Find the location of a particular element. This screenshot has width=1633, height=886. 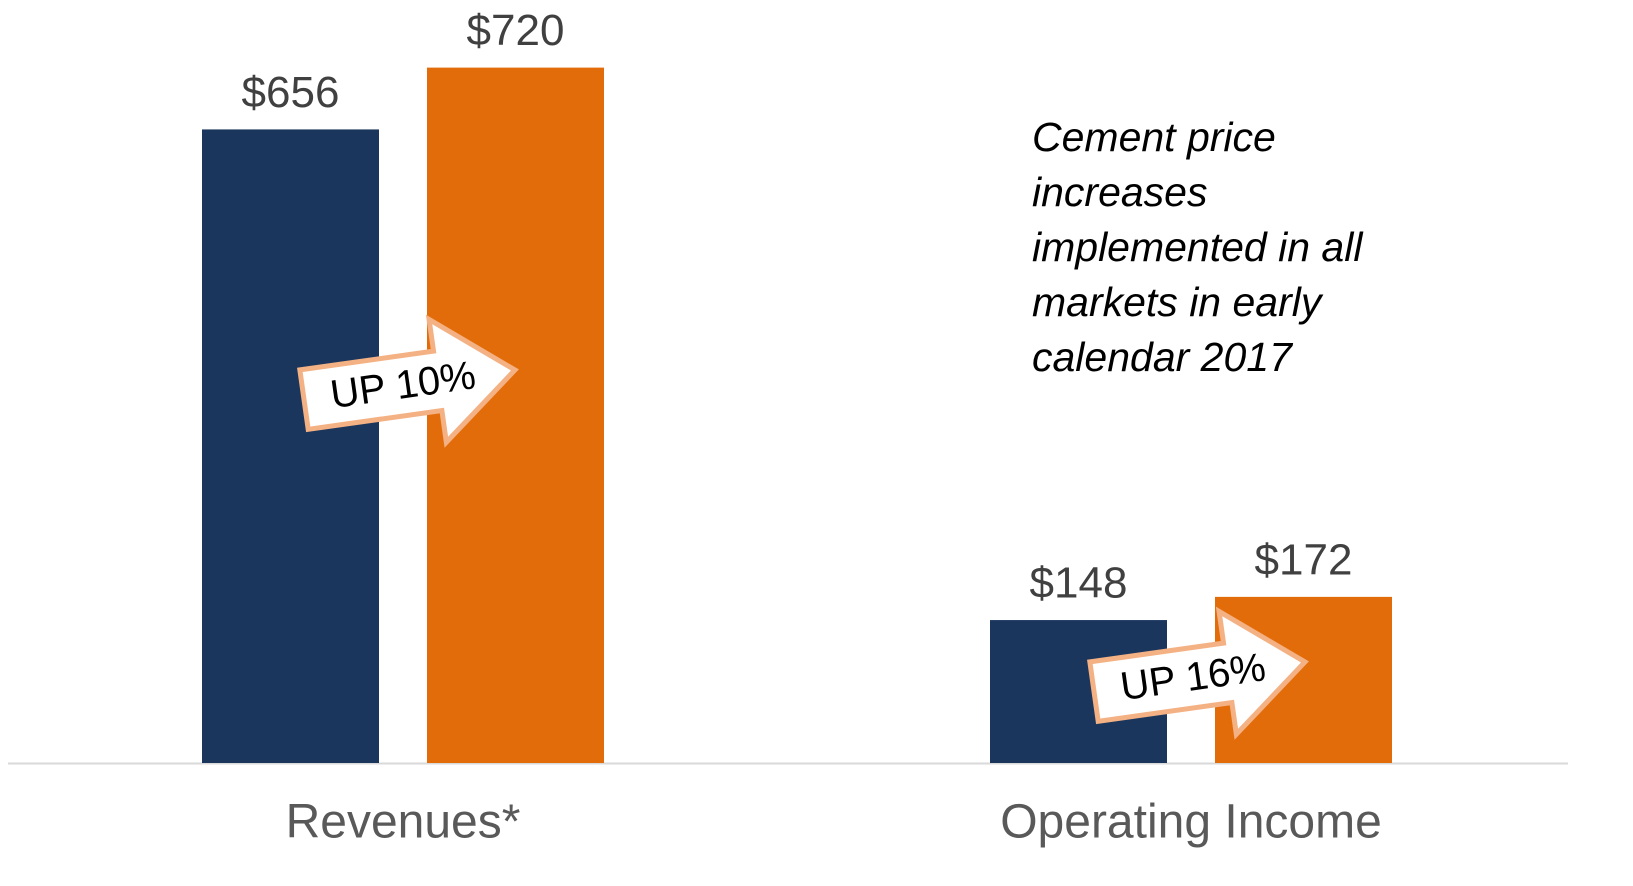

value-label: $148 is located at coordinates (1079, 583).